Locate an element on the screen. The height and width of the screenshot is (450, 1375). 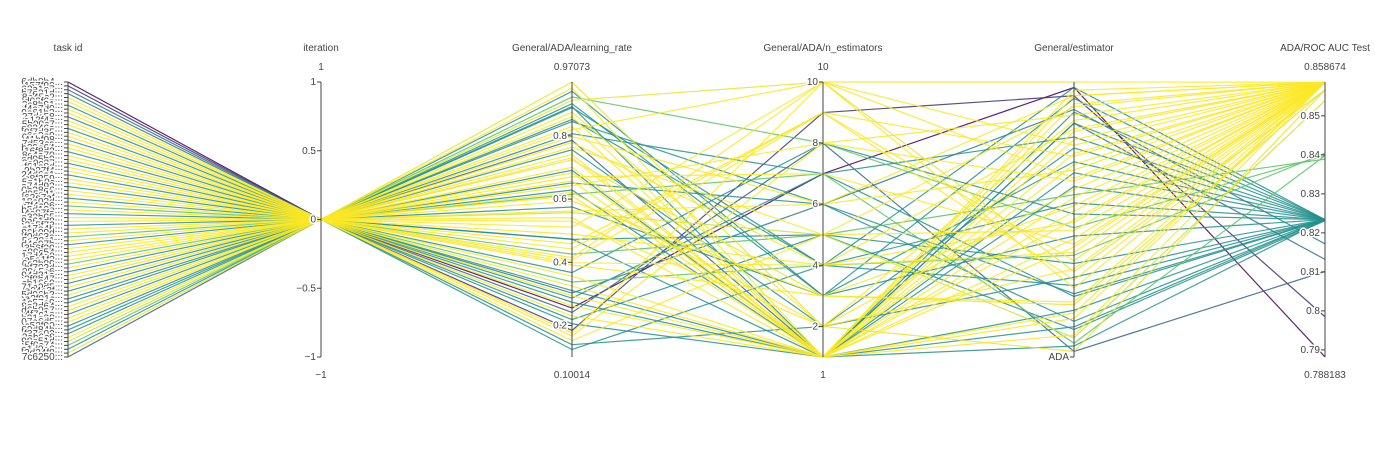
axis-iteration: iteration 1 −1 1 0.5 0 −0.5 −1 is located at coordinates (317, 212).